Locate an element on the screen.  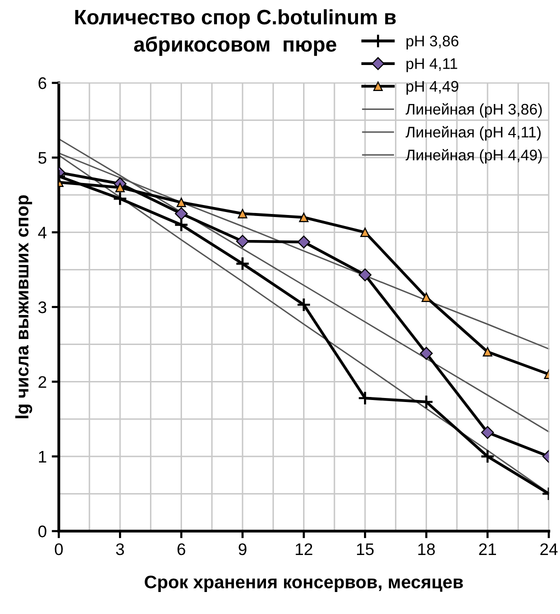
y-tick-label: 0 is located at coordinates (42, 532).